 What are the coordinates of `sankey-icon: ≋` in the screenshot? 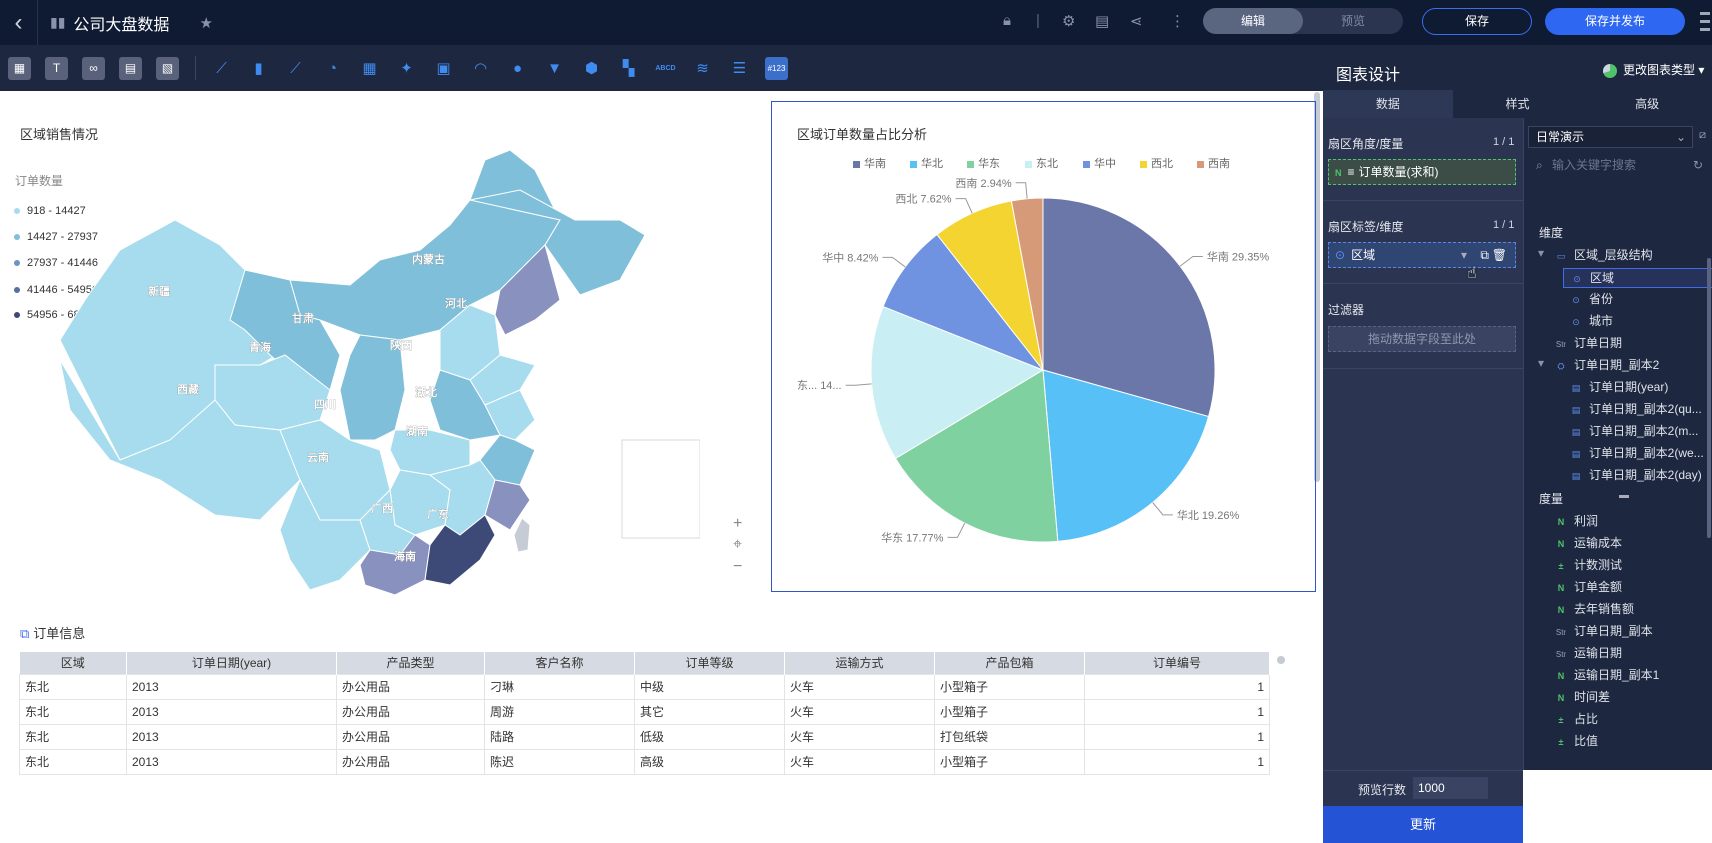 It's located at (702, 68).